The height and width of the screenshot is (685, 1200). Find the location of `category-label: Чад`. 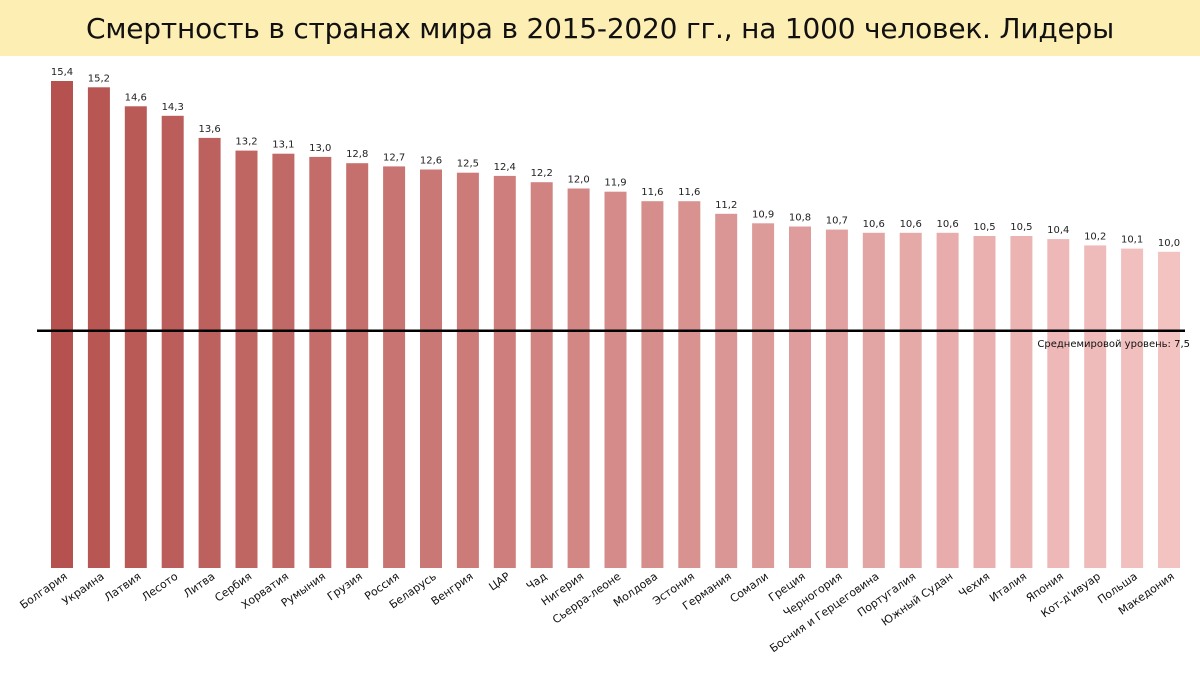

category-label: Чад is located at coordinates (537, 581).